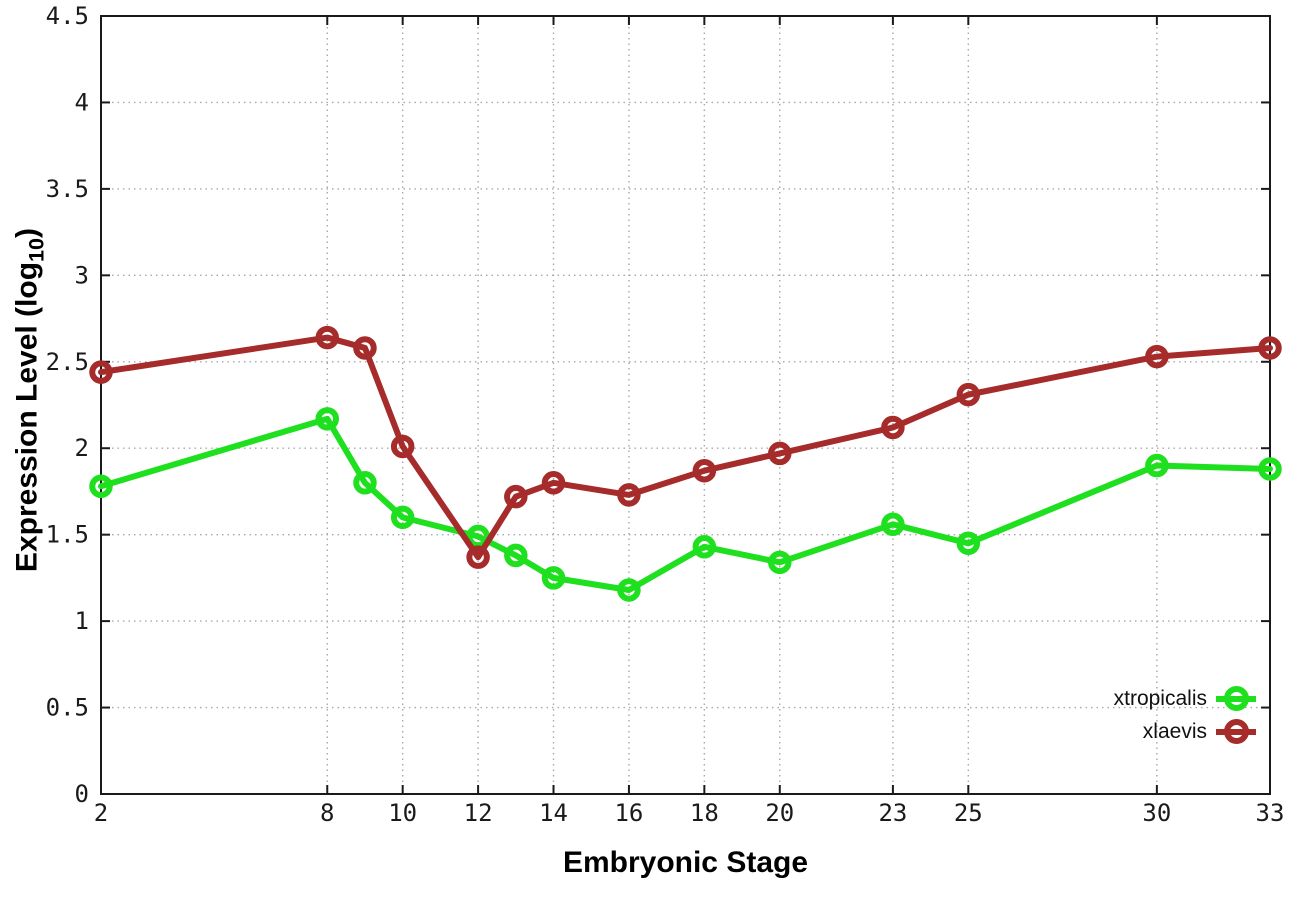  I want to click on legend: xtropicalis xlaevis, so click(1185, 715).